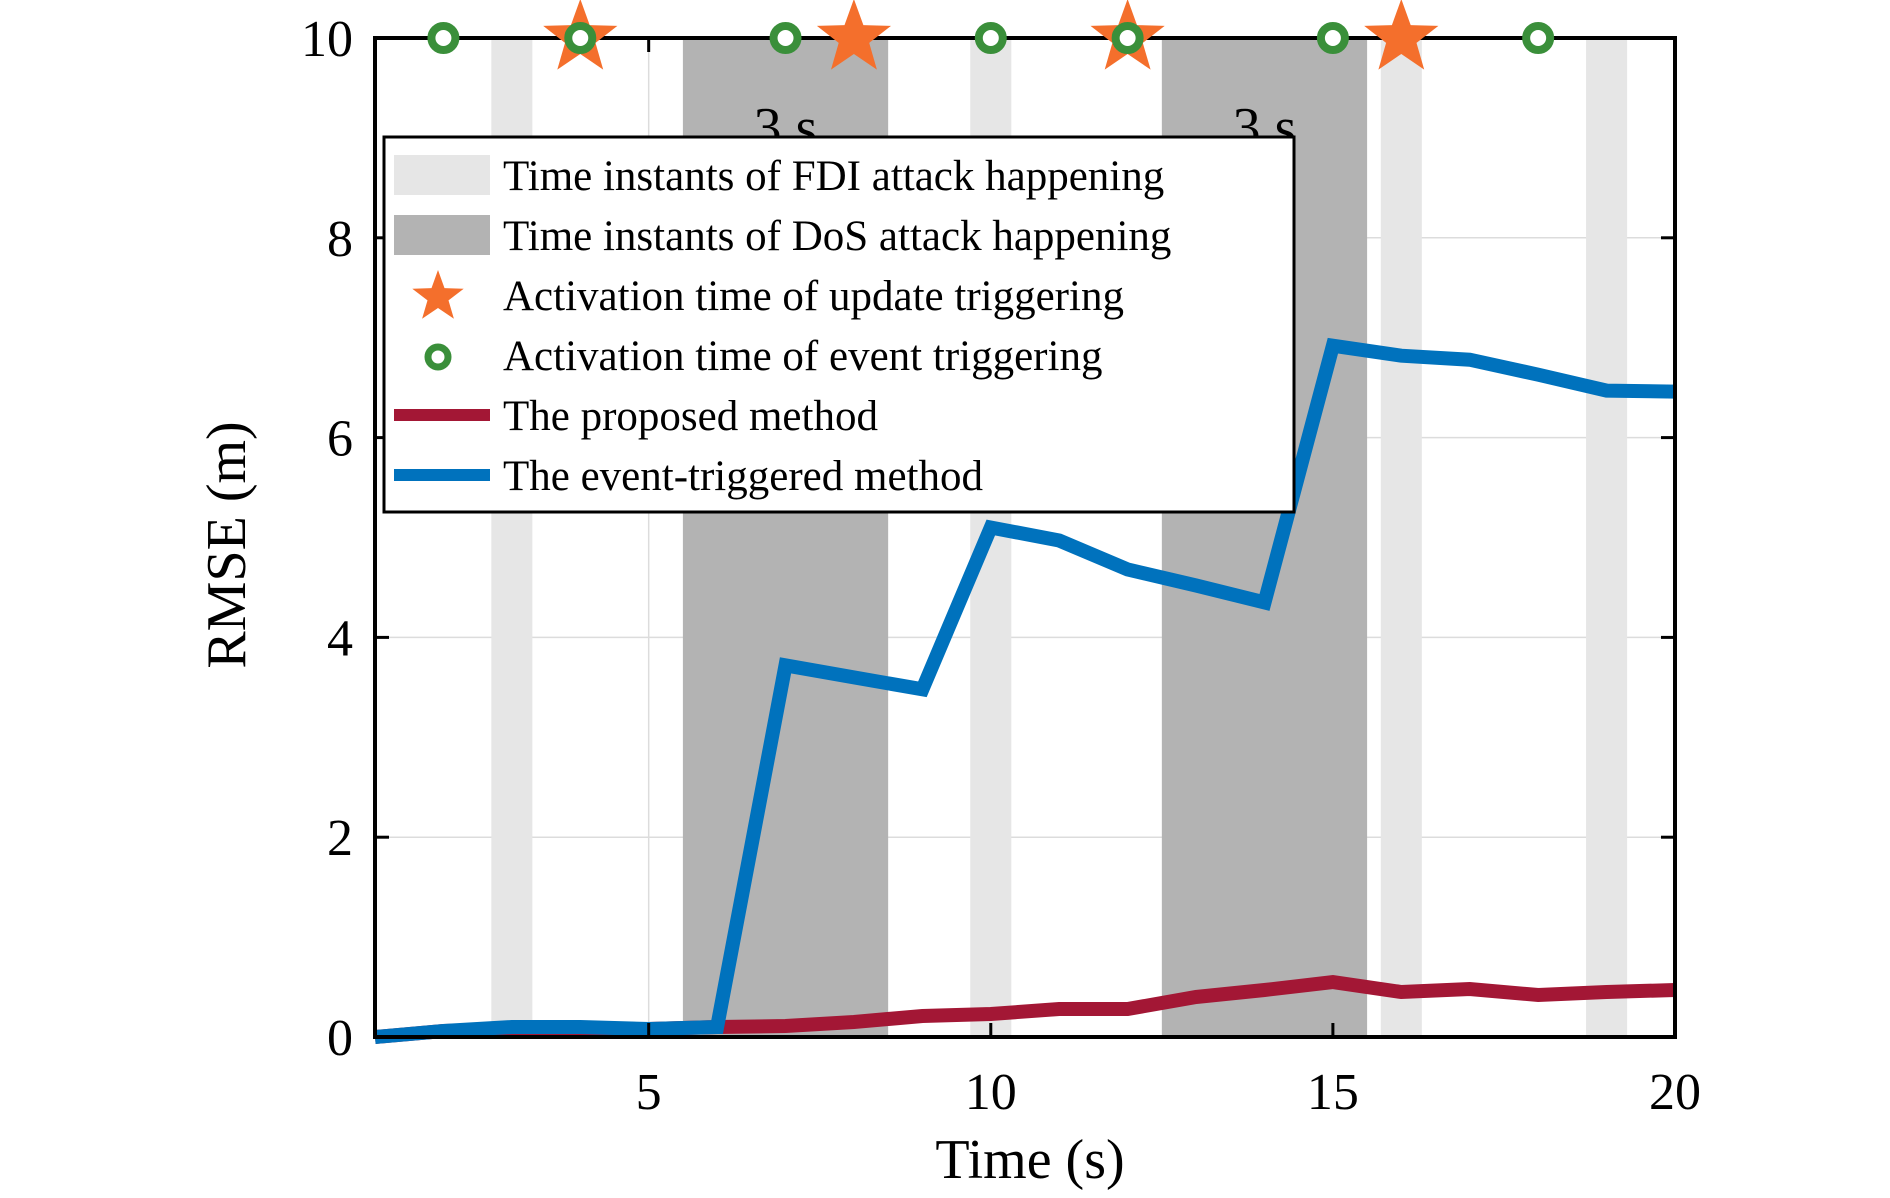  What do you see at coordinates (743, 476) in the screenshot?
I see `legend-label: The event-triggered method` at bounding box center [743, 476].